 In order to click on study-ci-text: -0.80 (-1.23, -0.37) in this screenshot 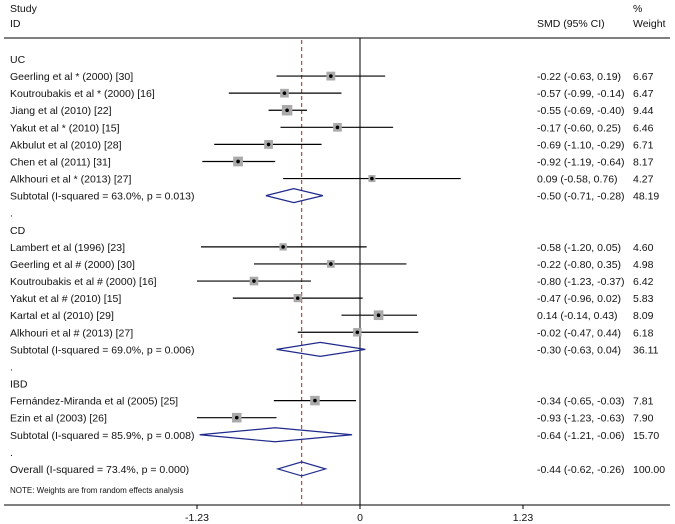, I will do `click(581, 282)`.